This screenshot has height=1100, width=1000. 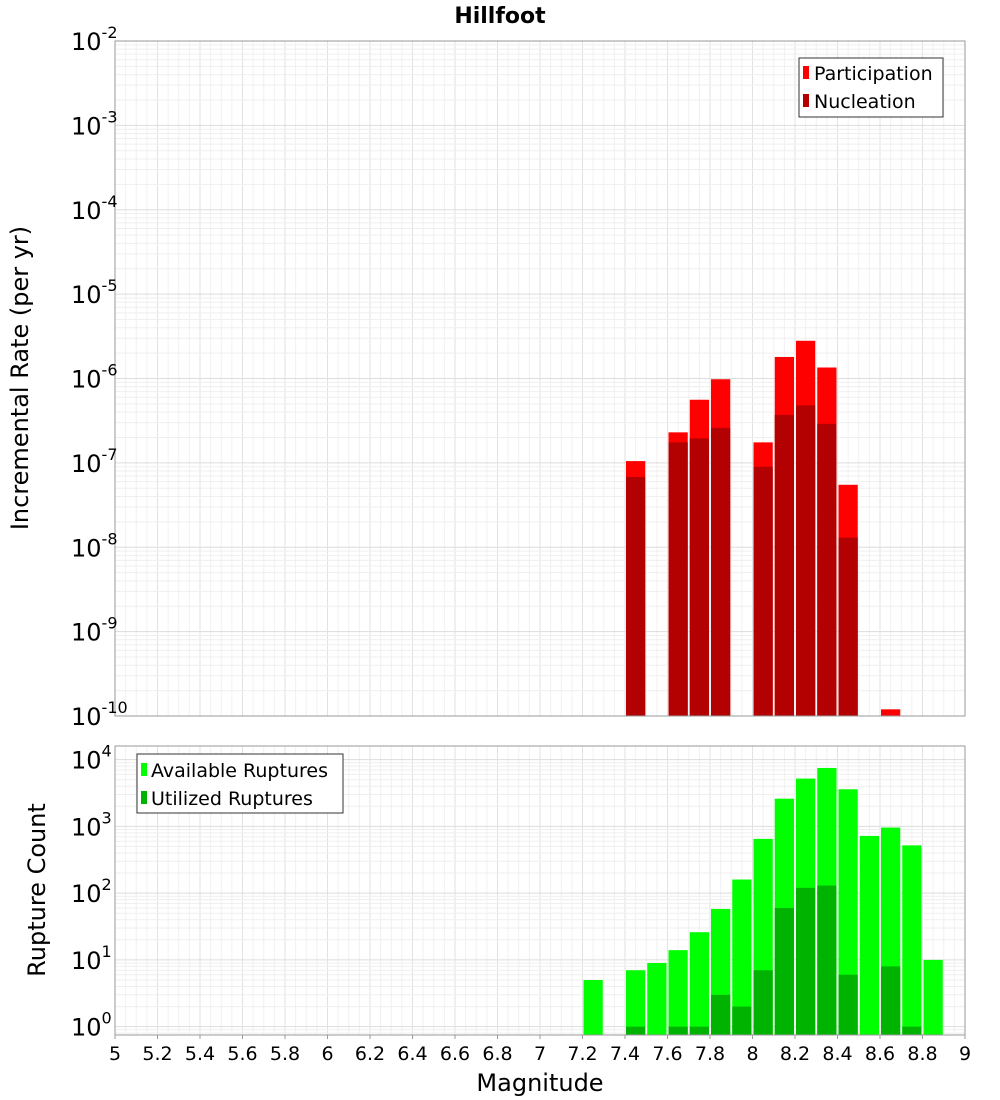 I want to click on chart-title: Hillfoot, so click(x=500, y=16).